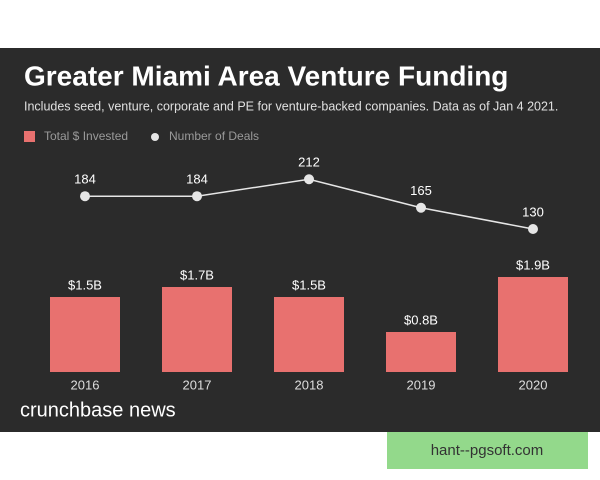 This screenshot has height=480, width=600. What do you see at coordinates (98, 410) in the screenshot?
I see `footer-brand: crunchbase news` at bounding box center [98, 410].